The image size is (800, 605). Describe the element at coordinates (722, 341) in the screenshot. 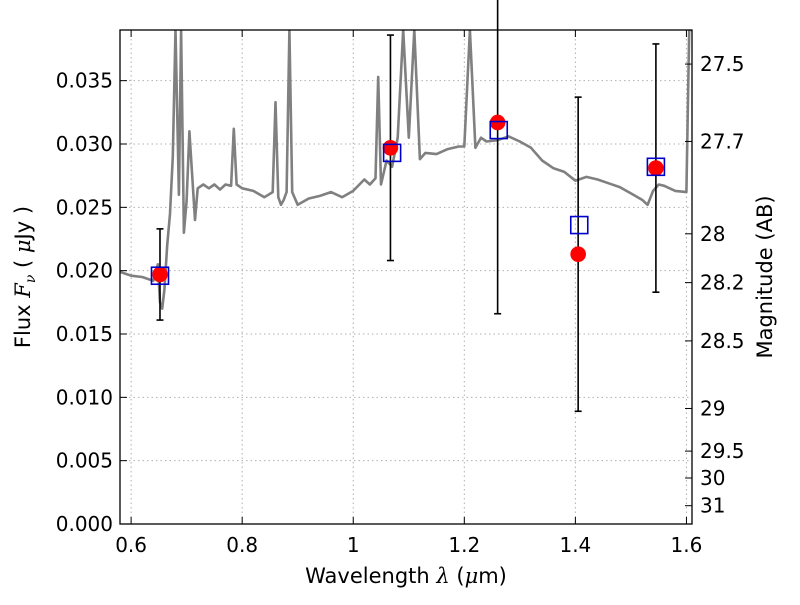

I see `y2-tick-label: 28.5` at that location.